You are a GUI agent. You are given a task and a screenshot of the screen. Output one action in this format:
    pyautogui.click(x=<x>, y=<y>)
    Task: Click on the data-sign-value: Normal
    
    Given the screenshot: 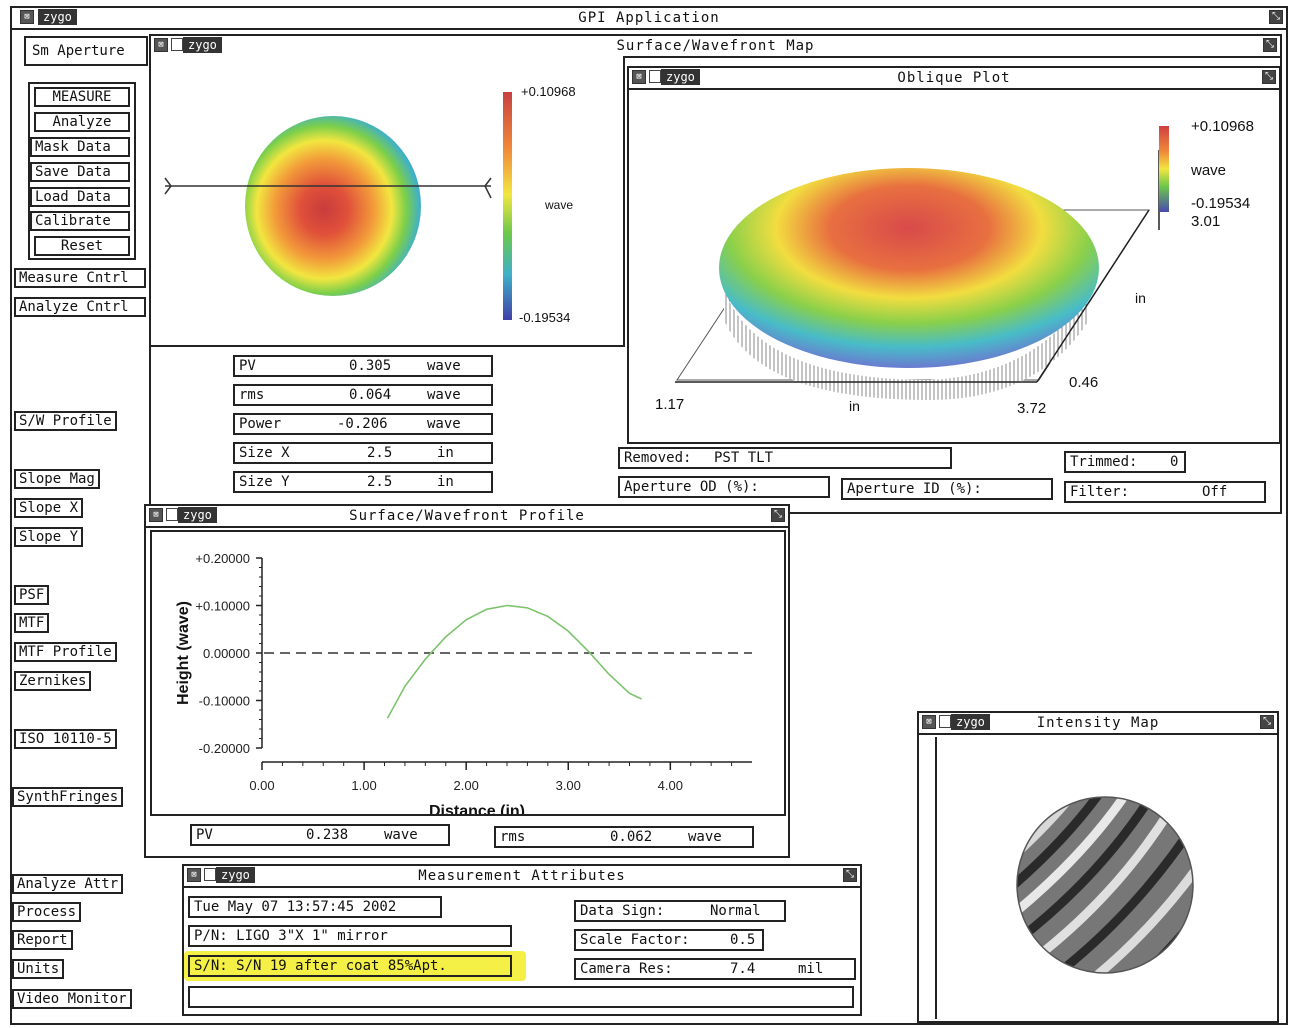 What is the action you would take?
    pyautogui.click(x=735, y=911)
    